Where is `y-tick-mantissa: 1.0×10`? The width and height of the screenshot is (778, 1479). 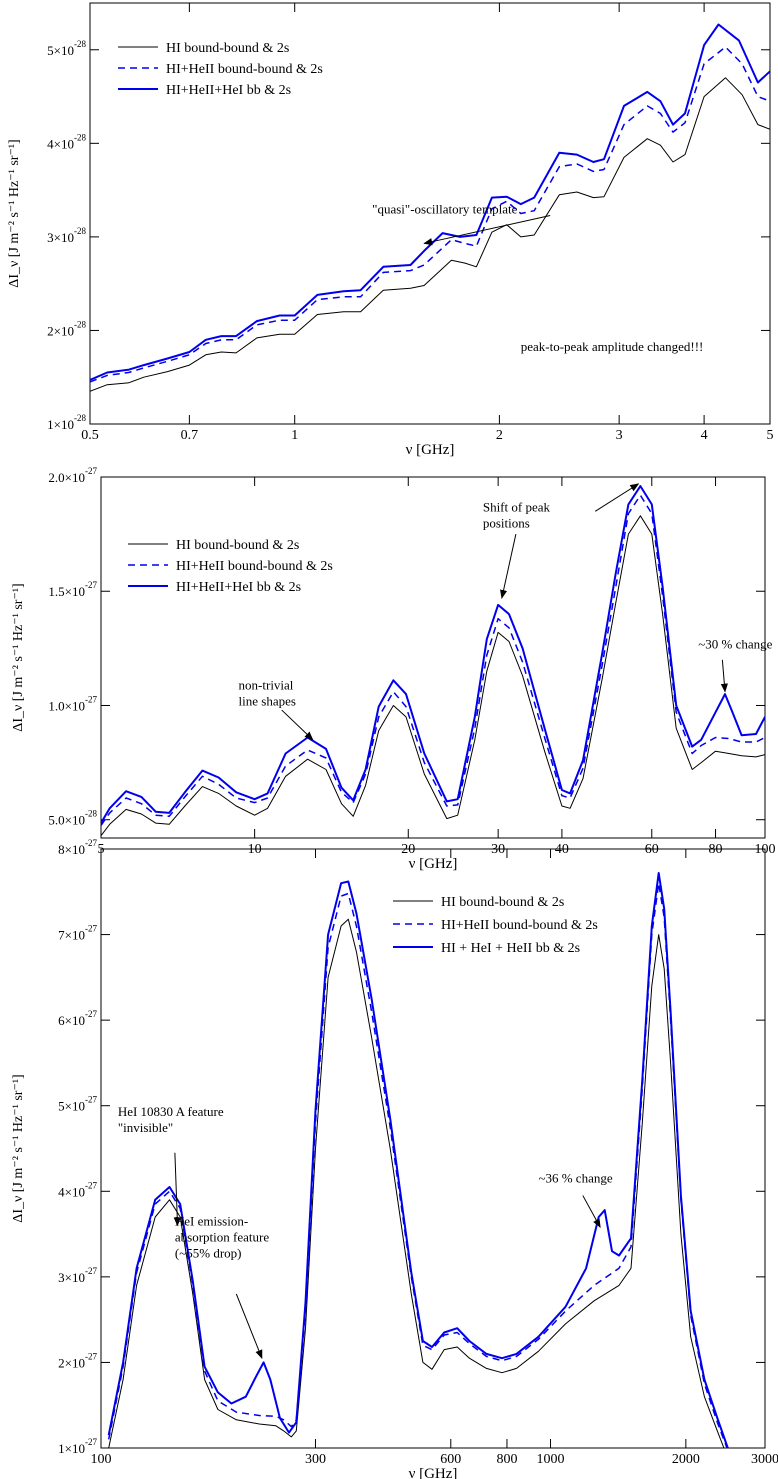
y-tick-mantissa: 1.0×10 is located at coordinates (66, 705).